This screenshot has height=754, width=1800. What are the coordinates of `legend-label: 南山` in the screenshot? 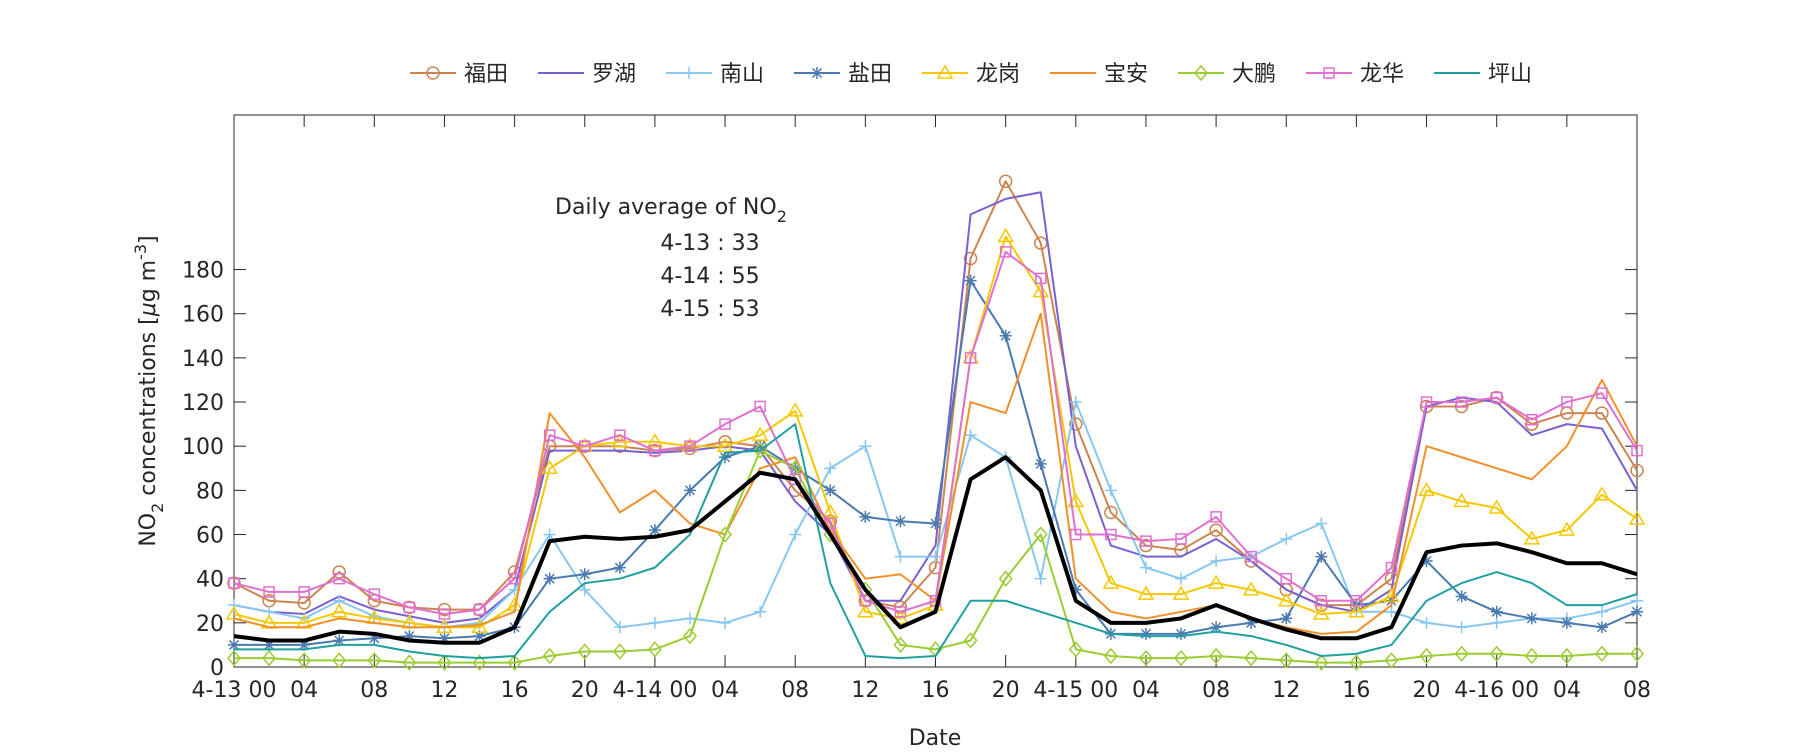 It's located at (742, 74).